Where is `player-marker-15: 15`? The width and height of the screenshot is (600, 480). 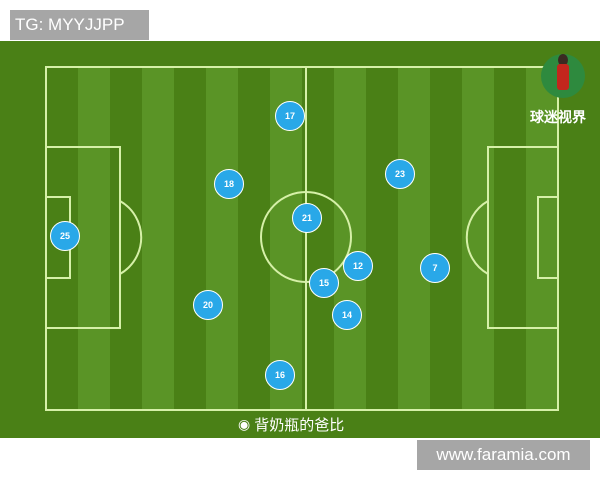
player-marker-15: 15 is located at coordinates (324, 283).